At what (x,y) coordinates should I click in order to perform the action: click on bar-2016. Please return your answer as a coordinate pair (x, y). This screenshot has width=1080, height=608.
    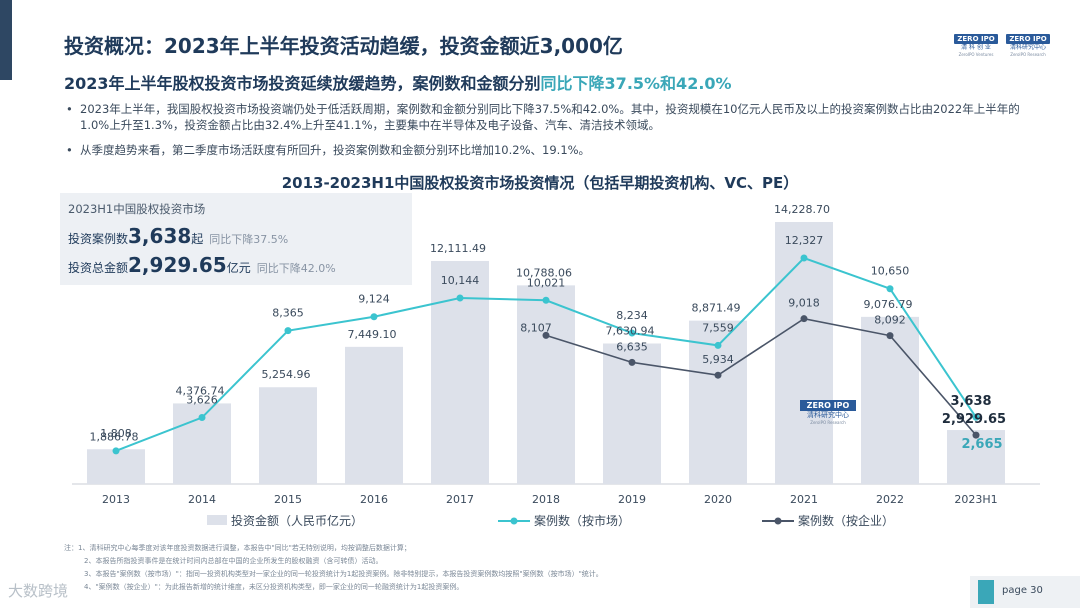
    Looking at the image, I should click on (374, 415).